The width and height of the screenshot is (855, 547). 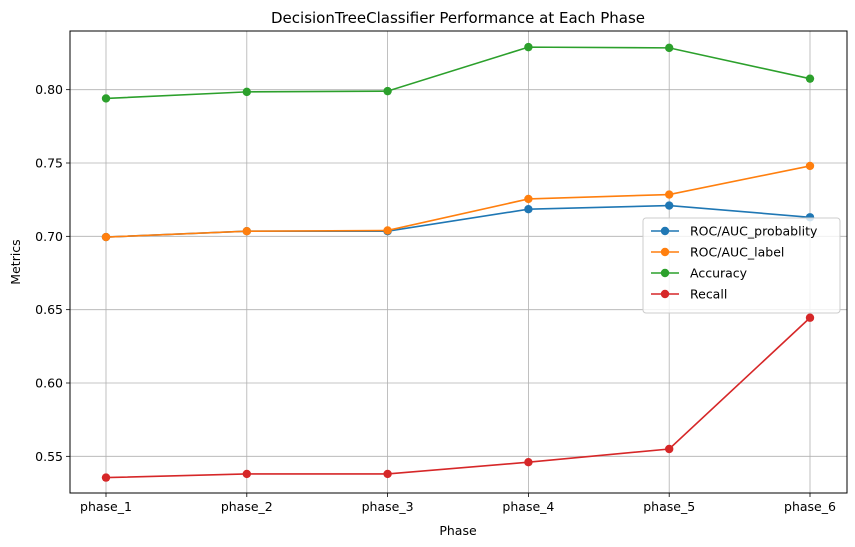 What do you see at coordinates (719, 273) in the screenshot?
I see `legend-label-accuracy: Accuracy` at bounding box center [719, 273].